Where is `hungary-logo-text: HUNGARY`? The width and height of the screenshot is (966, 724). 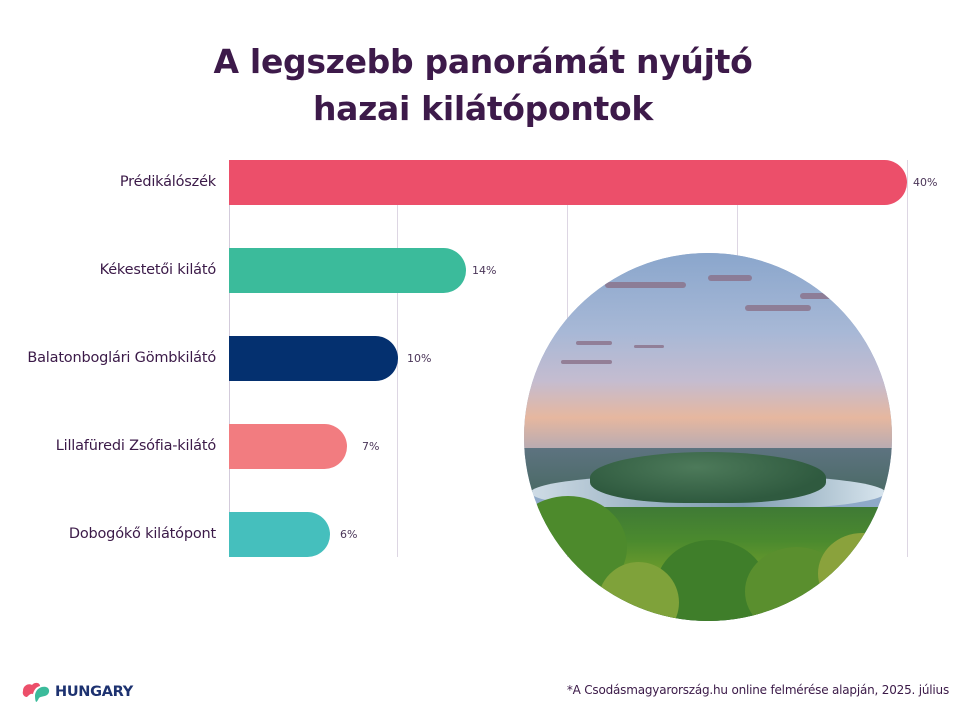 hungary-logo-text: HUNGARY is located at coordinates (94, 692).